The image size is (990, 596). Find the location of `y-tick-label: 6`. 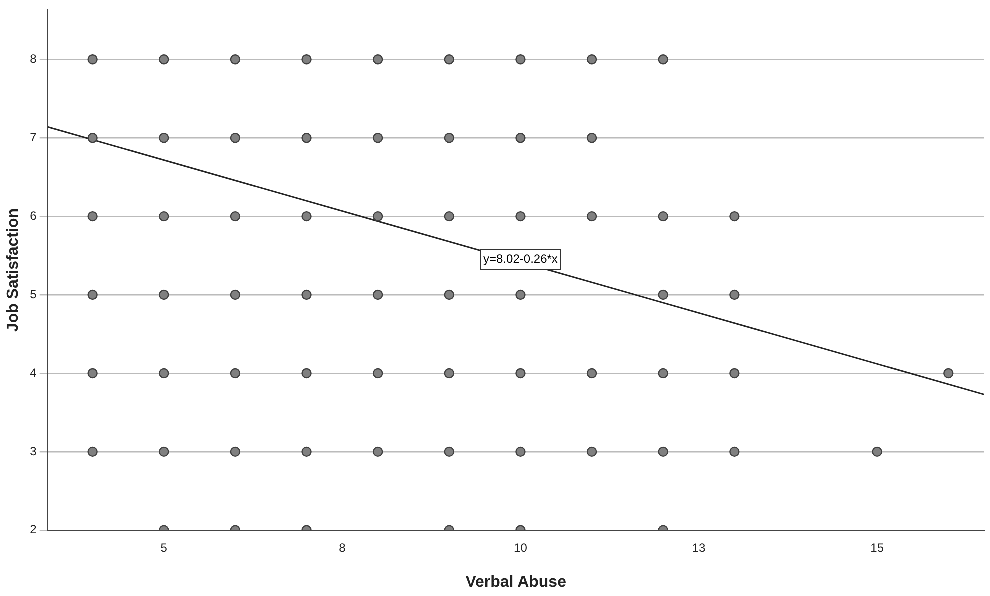

y-tick-label: 6 is located at coordinates (34, 215).